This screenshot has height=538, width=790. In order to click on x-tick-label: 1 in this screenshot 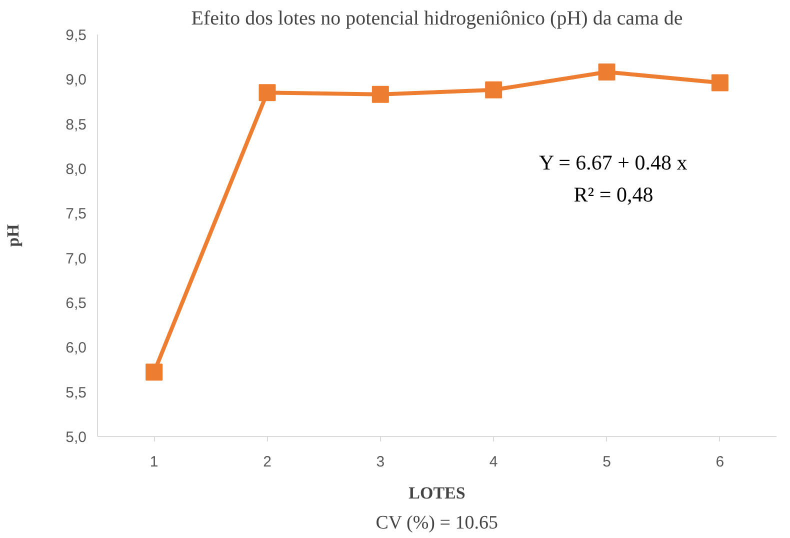, I will do `click(154, 462)`.